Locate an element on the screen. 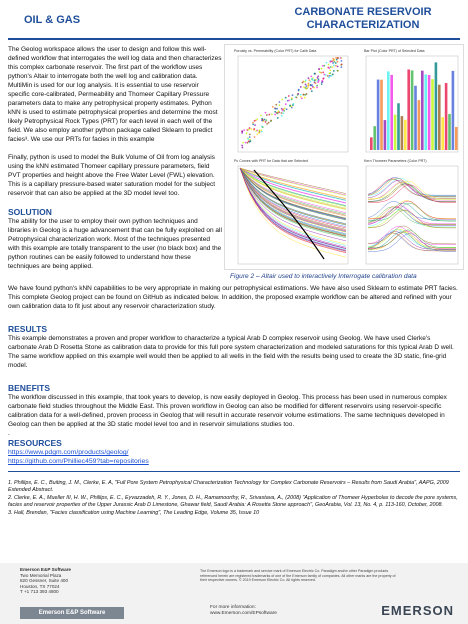 The width and height of the screenshot is (468, 624). header-title: CARBONATE RESERVOIR CHARACTERIZATION is located at coordinates (363, 19).